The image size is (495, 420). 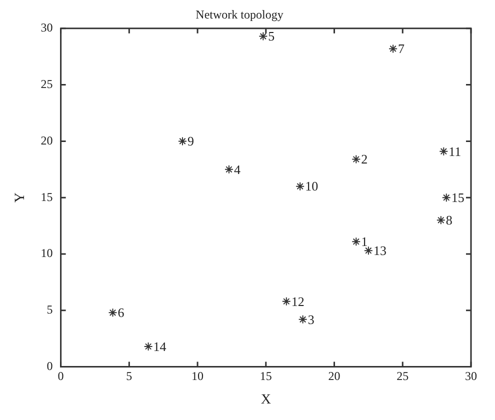 I want to click on x-tick-label: 0, so click(x=61, y=376).